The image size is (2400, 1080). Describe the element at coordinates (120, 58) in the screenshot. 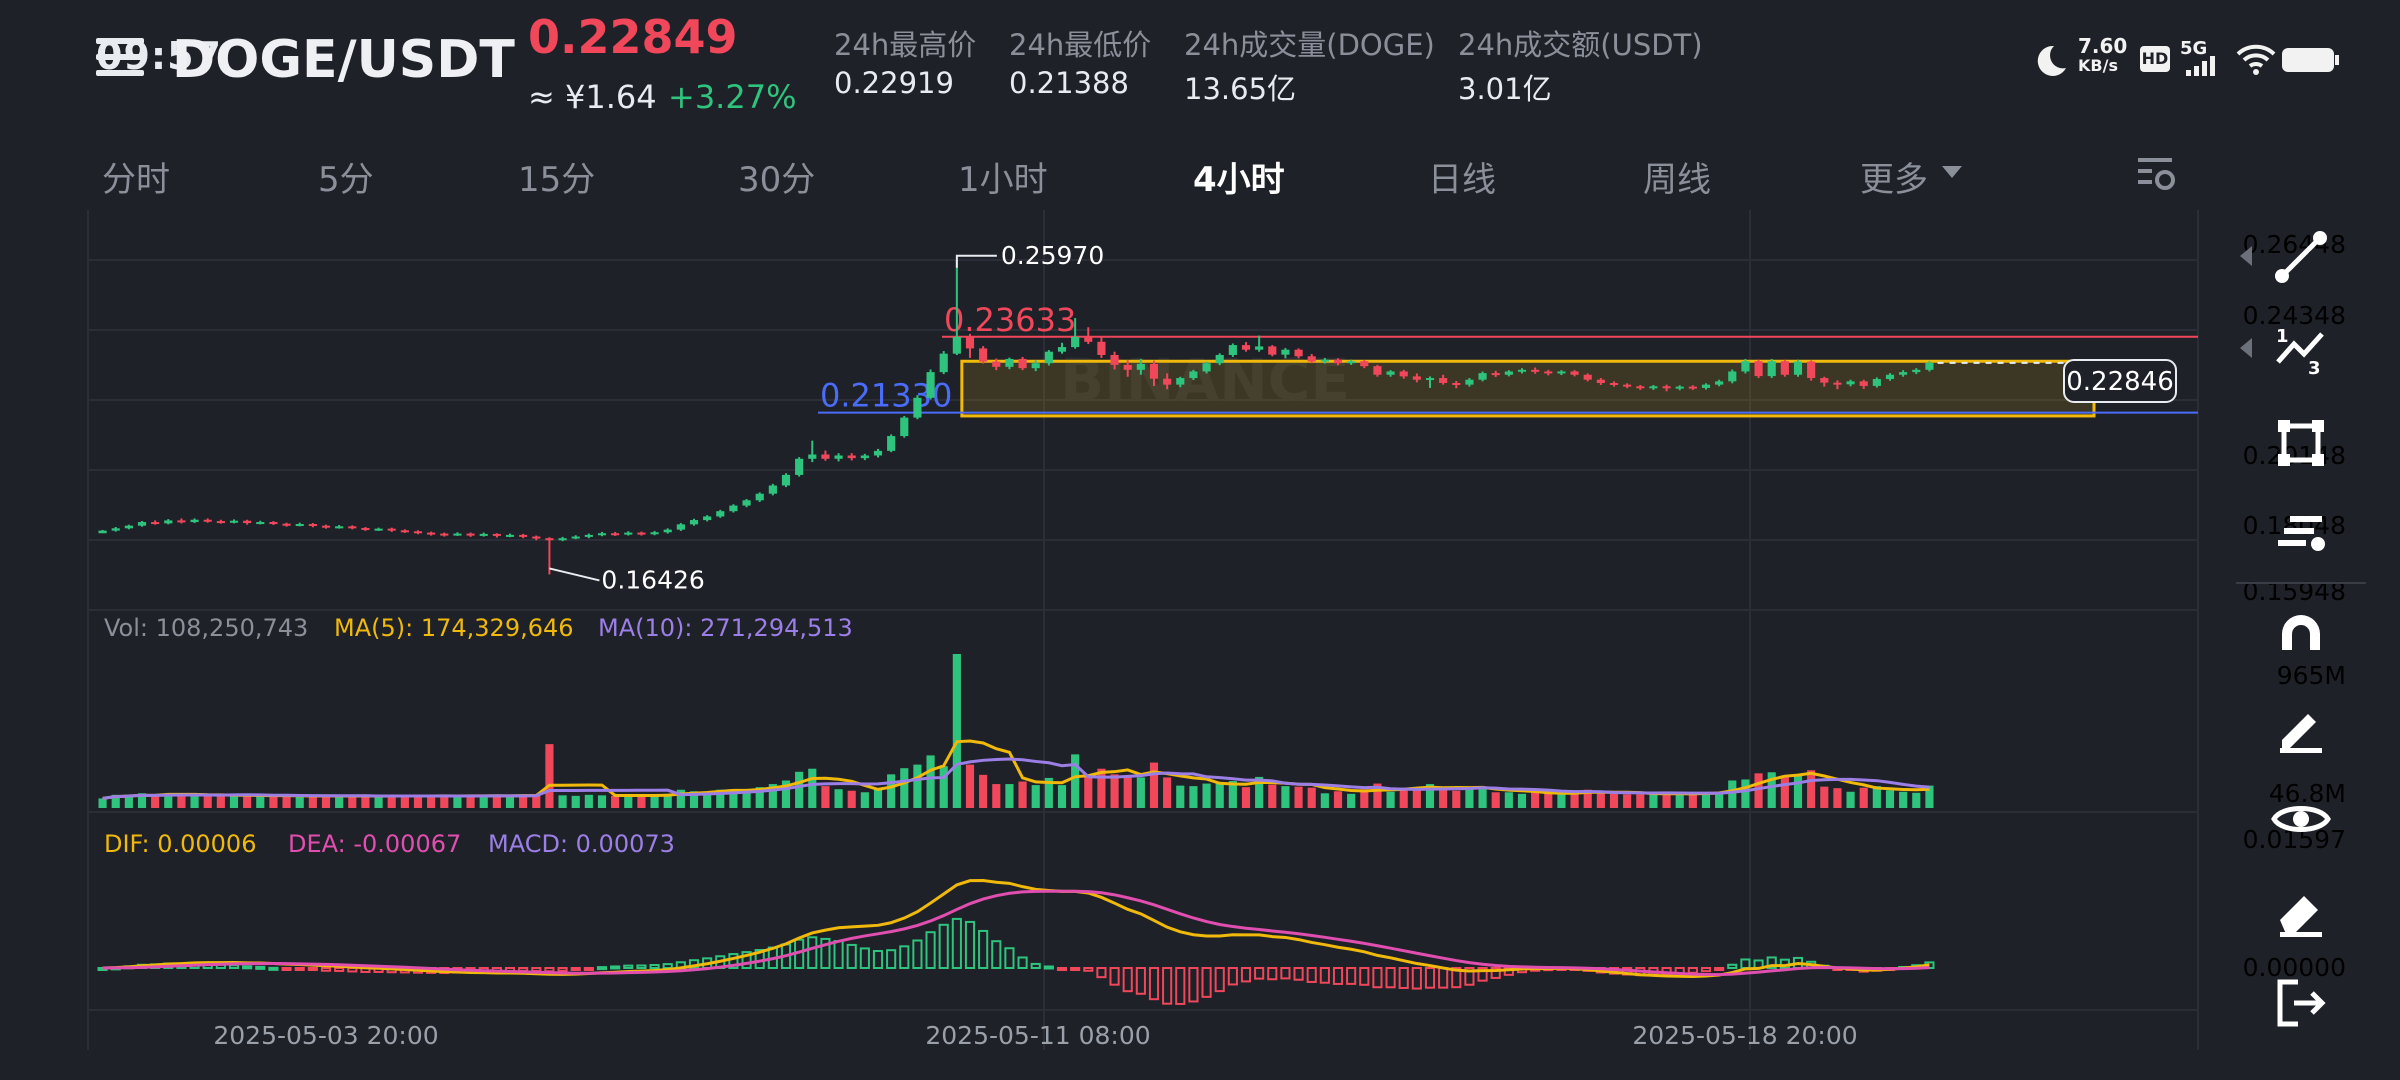

I see `menu-icon` at that location.